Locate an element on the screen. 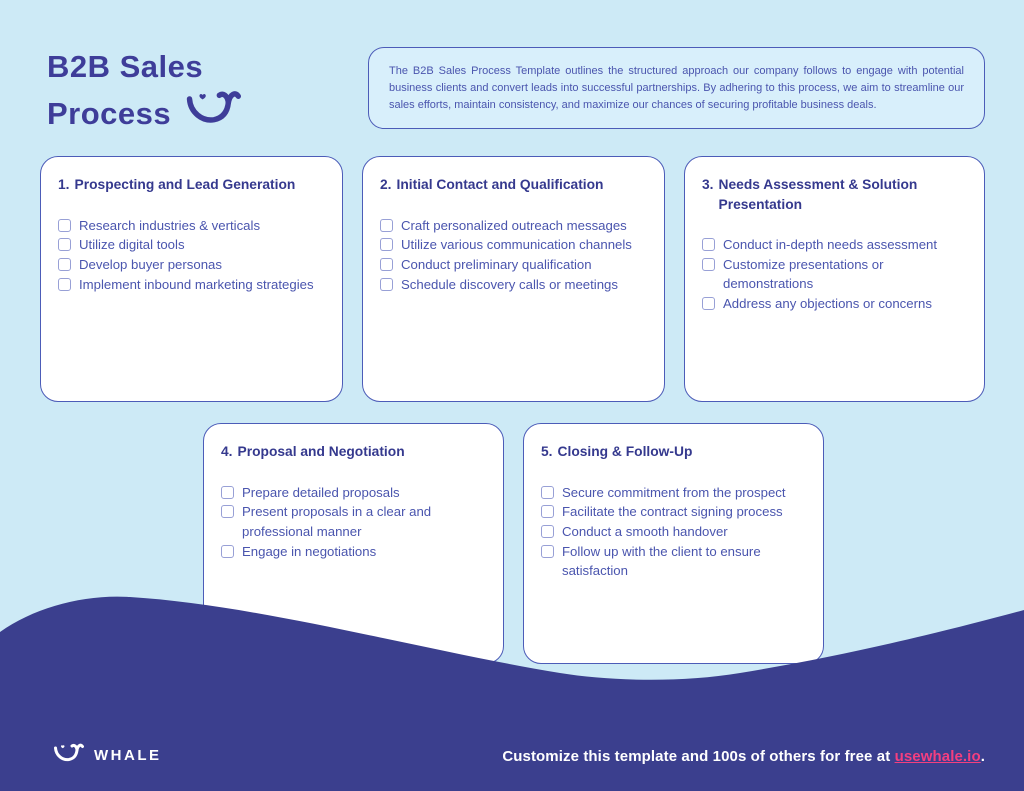  usewhale-link: usewhale.io is located at coordinates (937, 756).